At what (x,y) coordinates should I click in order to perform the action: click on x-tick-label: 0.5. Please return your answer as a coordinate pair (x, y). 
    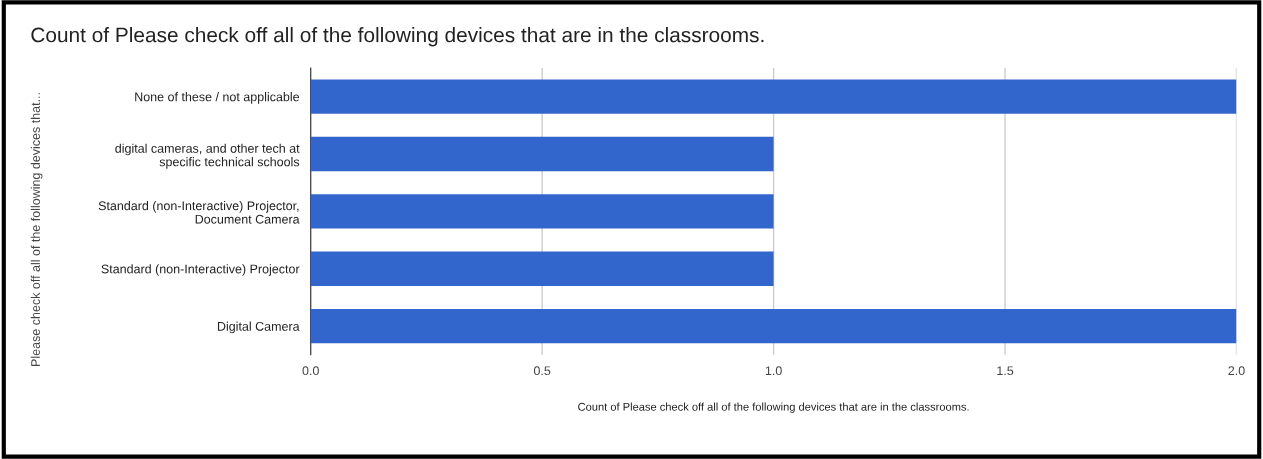
    Looking at the image, I should click on (542, 371).